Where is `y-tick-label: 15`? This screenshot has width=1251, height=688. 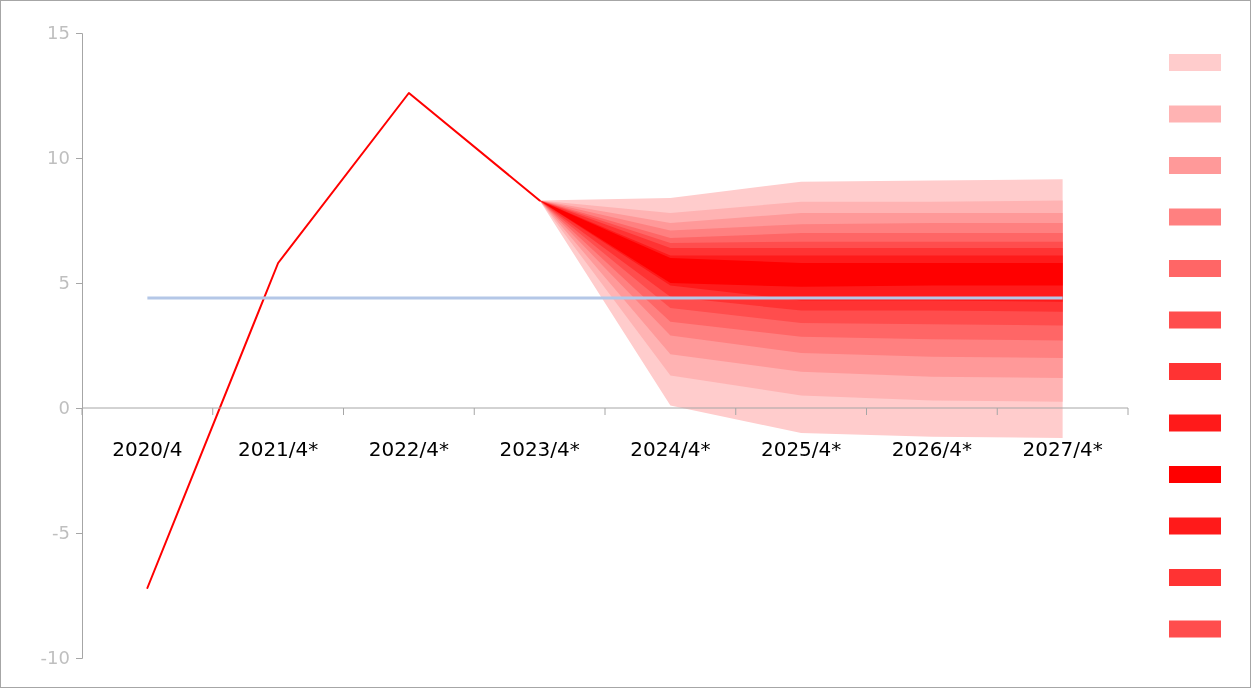
y-tick-label: 15 is located at coordinates (58, 33).